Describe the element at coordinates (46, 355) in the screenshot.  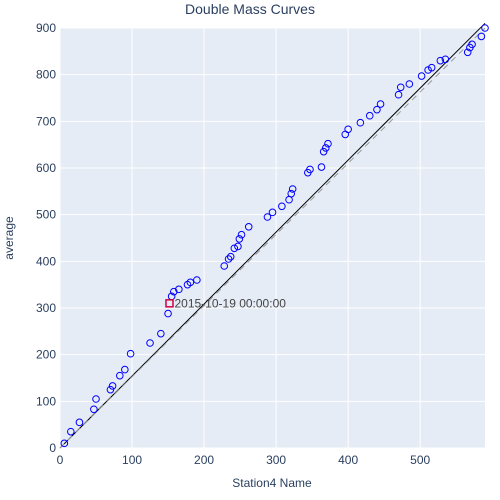
I see `y-tick-label: 200` at that location.